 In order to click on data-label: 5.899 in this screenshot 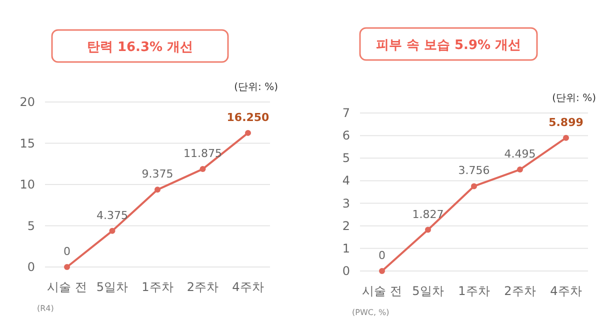, I will do `click(566, 122)`.